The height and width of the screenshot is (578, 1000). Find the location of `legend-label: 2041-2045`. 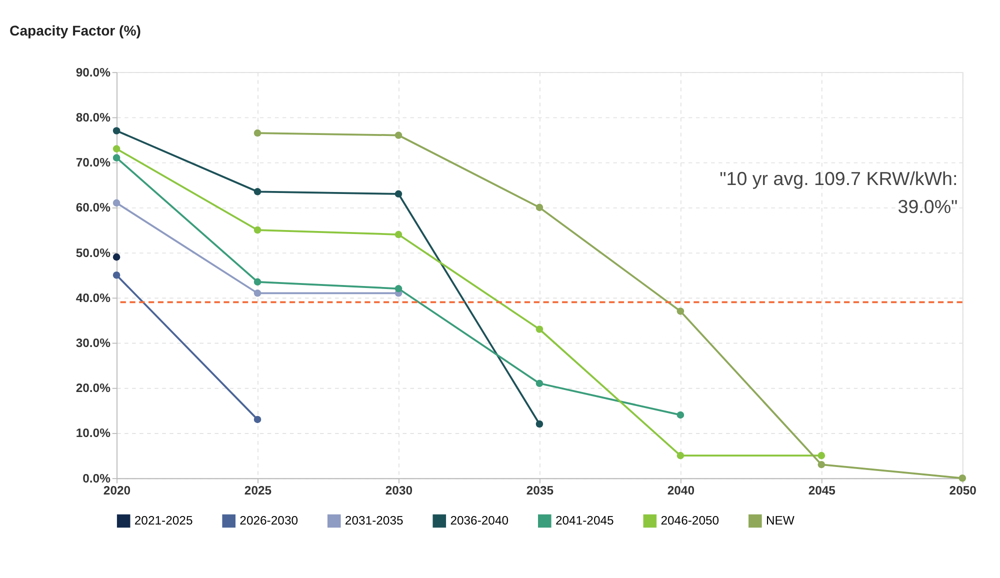

legend-label: 2041-2045 is located at coordinates (584, 521).